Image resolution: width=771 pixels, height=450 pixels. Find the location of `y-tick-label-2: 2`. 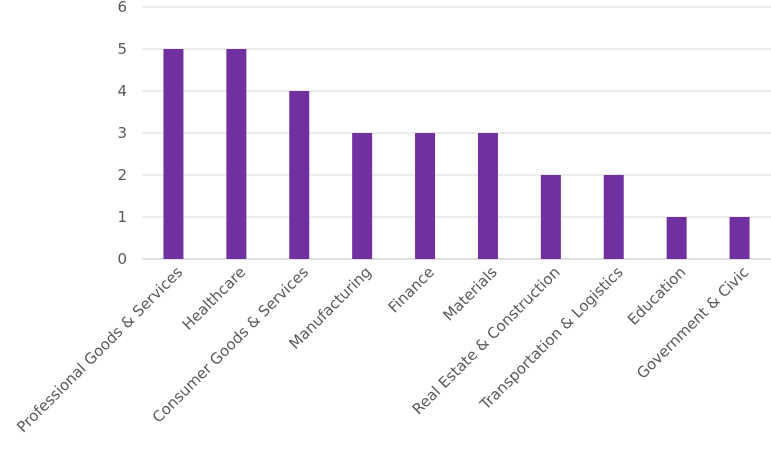

y-tick-label-2: 2 is located at coordinates (122, 175).